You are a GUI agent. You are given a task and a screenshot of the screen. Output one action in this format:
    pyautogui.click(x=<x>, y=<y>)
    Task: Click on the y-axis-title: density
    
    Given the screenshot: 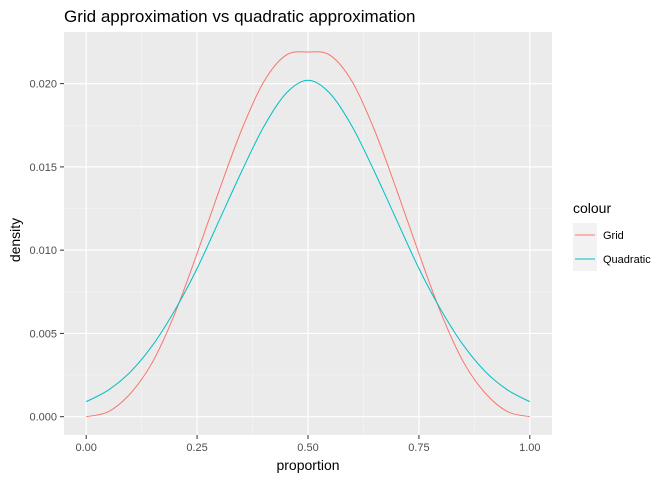 What is the action you would take?
    pyautogui.click(x=15, y=240)
    